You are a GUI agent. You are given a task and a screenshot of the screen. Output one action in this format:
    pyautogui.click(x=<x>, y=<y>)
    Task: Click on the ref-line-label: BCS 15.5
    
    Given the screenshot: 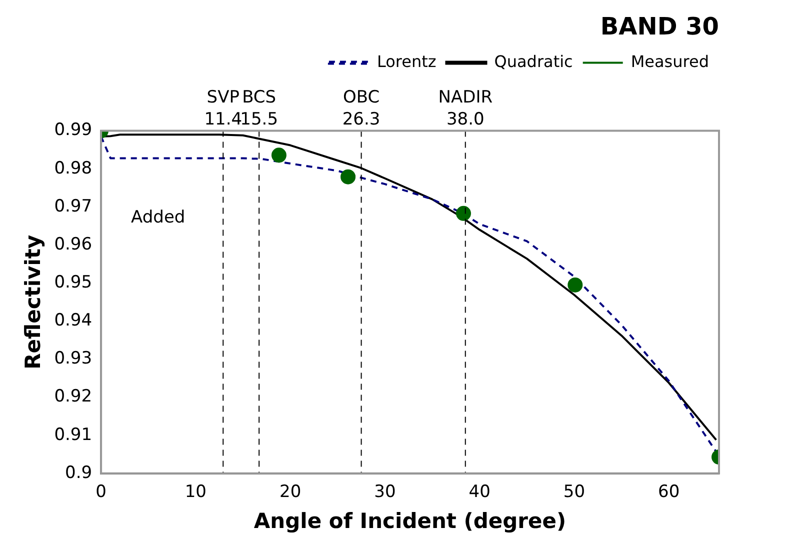 What is the action you would take?
    pyautogui.click(x=259, y=109)
    